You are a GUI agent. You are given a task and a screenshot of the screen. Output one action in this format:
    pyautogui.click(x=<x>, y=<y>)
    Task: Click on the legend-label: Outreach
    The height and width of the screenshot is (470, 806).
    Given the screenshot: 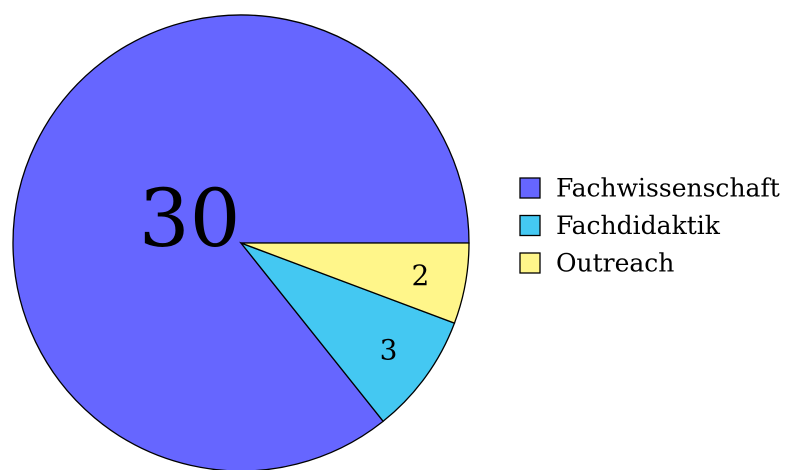 What is the action you would take?
    pyautogui.click(x=615, y=263)
    